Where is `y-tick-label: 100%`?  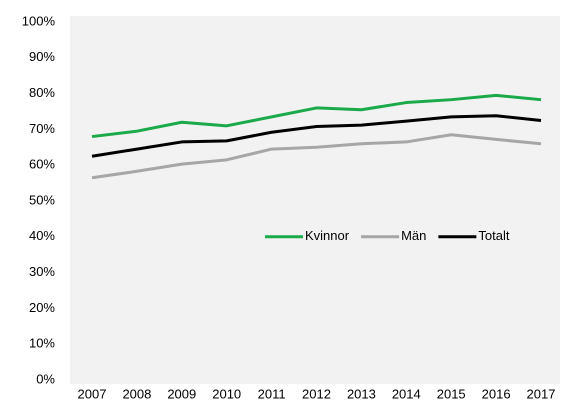 y-tick-label: 100% is located at coordinates (39, 20).